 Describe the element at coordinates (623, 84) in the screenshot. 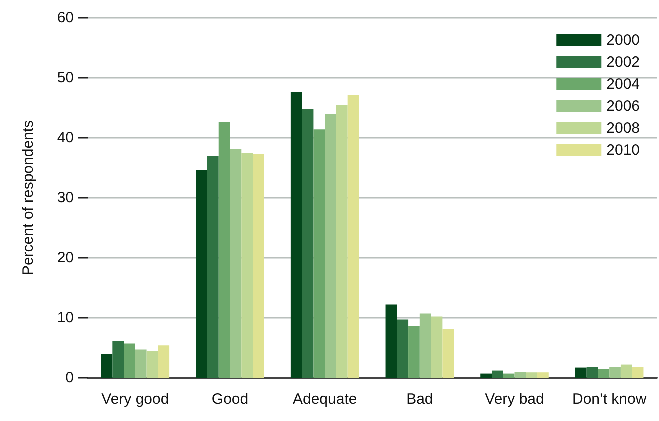

I see `legend-label: 2004` at that location.